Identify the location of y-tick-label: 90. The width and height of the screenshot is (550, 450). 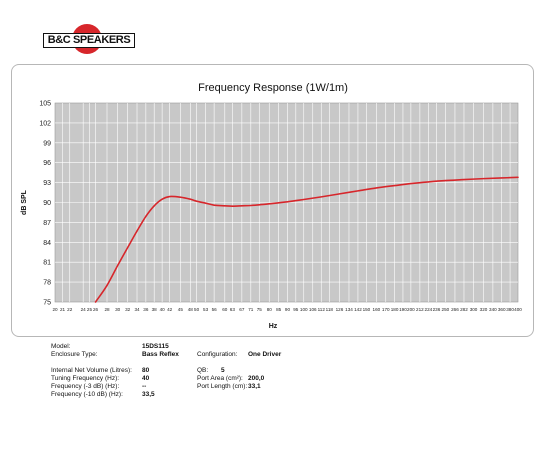
(47, 203).